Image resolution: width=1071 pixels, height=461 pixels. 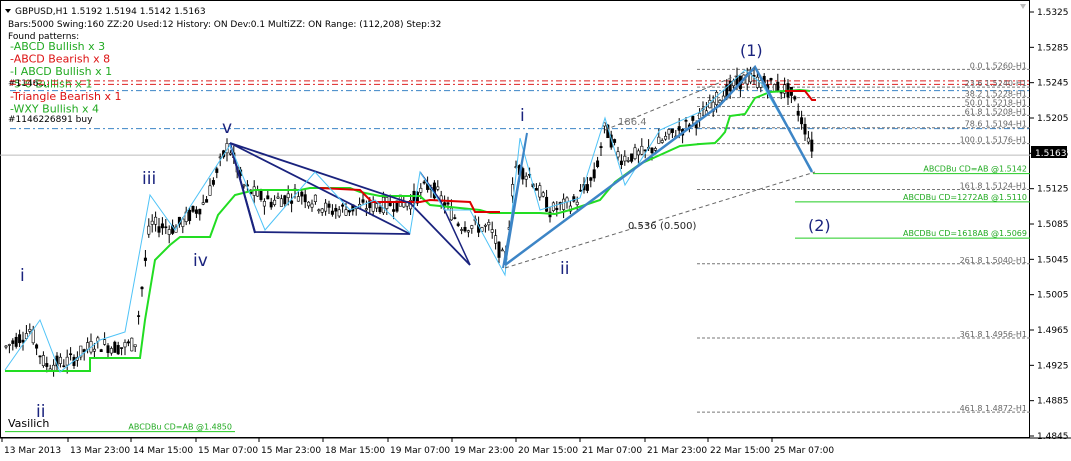 I want to click on price-tick-label: 1.5125, so click(x=1053, y=190).